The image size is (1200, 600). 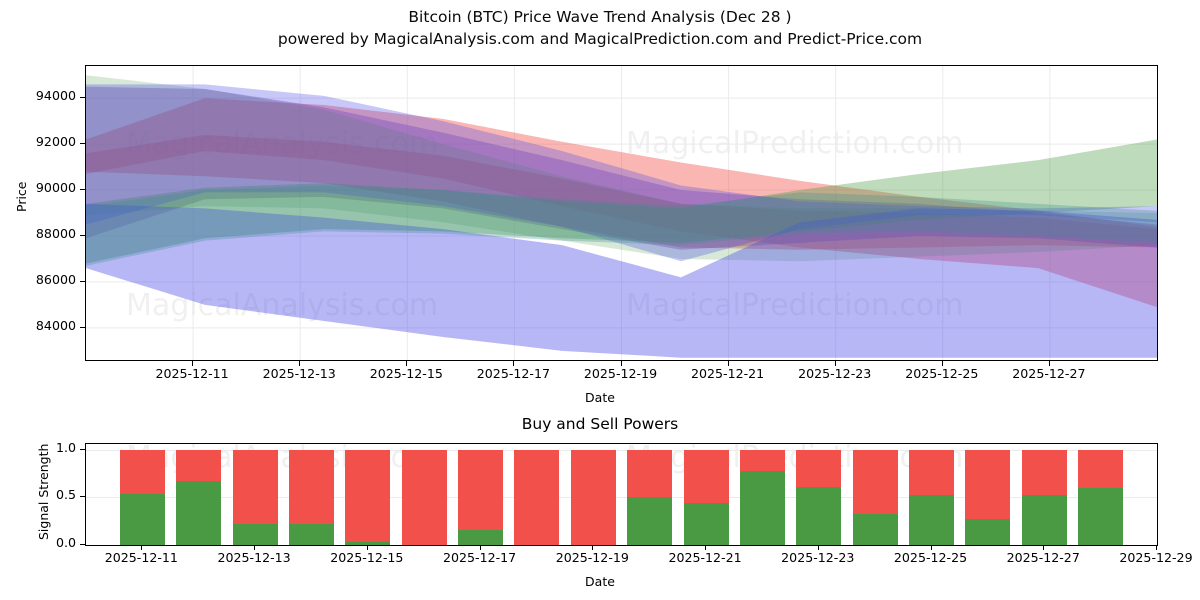 What do you see at coordinates (282, 459) in the screenshot?
I see `watermark-bar-magicalanalysis: MagicalAnalysis.com` at bounding box center [282, 459].